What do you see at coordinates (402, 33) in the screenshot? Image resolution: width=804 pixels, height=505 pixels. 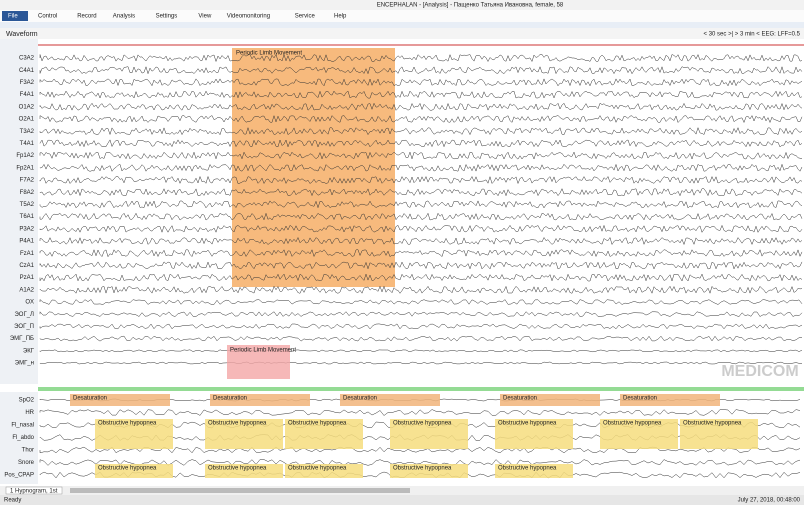 I see `toolbar` at bounding box center [402, 33].